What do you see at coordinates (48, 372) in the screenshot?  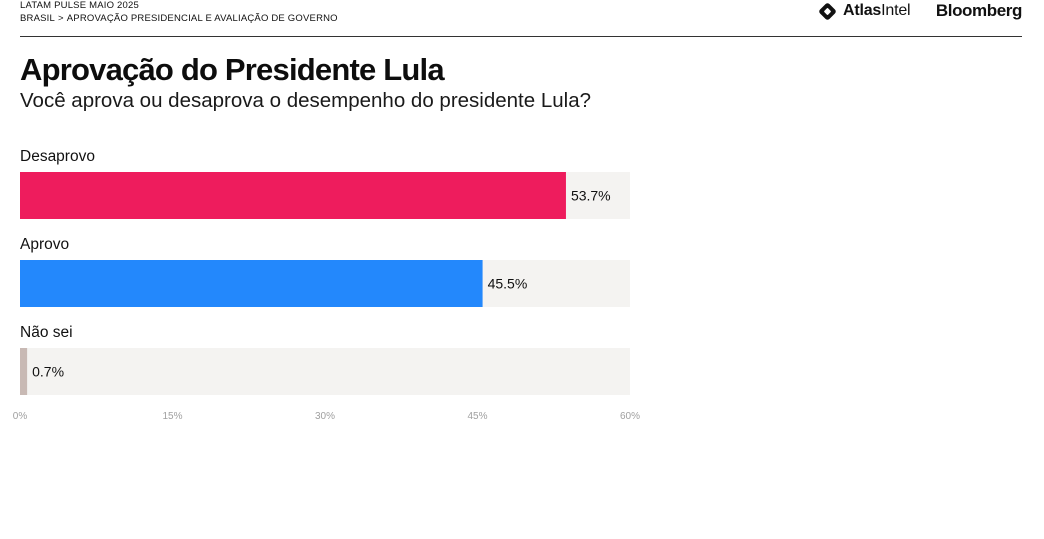 I see `value-label-nao-sei: 0.7%` at bounding box center [48, 372].